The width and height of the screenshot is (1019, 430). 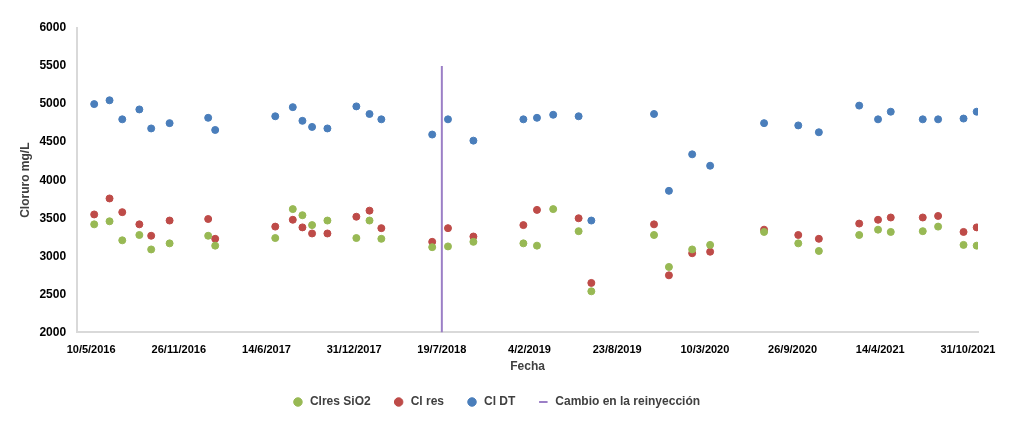 I want to click on x-tick-label: 26/11/2016, so click(x=179, y=349).